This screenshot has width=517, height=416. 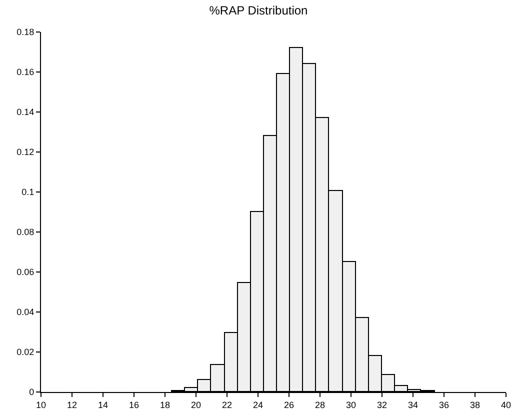 What do you see at coordinates (25, 232) in the screenshot?
I see `y-tick-label: 0.08` at bounding box center [25, 232].